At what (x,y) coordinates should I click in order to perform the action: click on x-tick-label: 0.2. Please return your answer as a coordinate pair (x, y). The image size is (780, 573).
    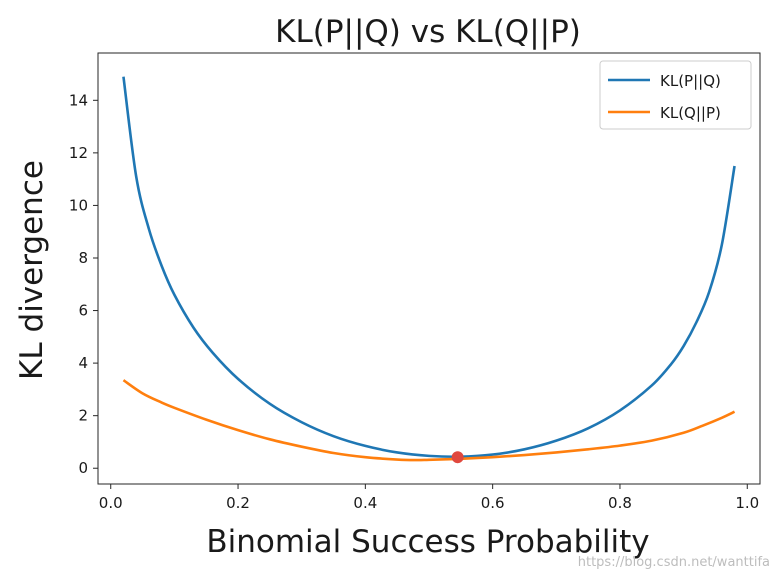
    Looking at the image, I should click on (238, 503).